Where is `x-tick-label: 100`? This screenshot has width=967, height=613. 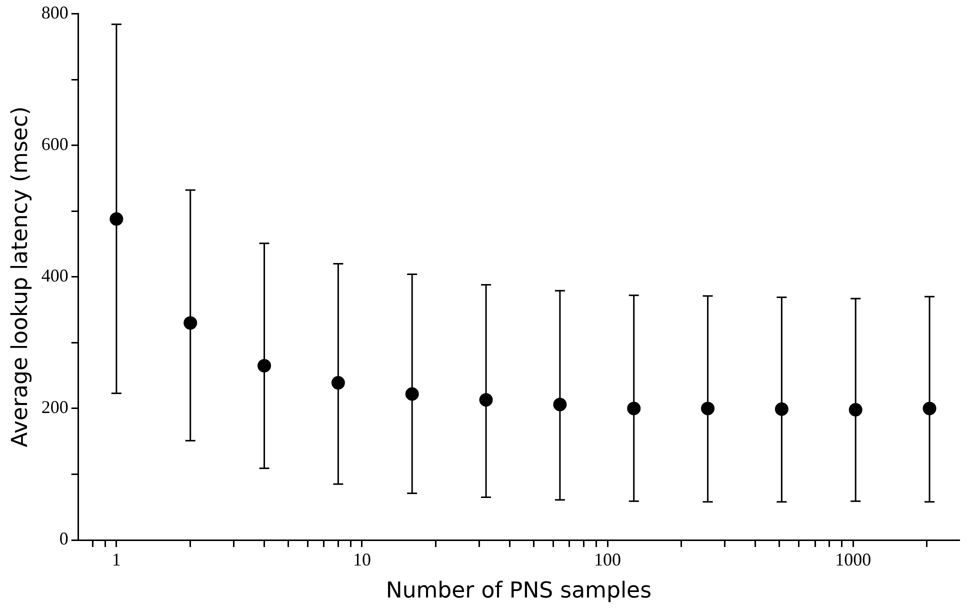 x-tick-label: 100 is located at coordinates (608, 560).